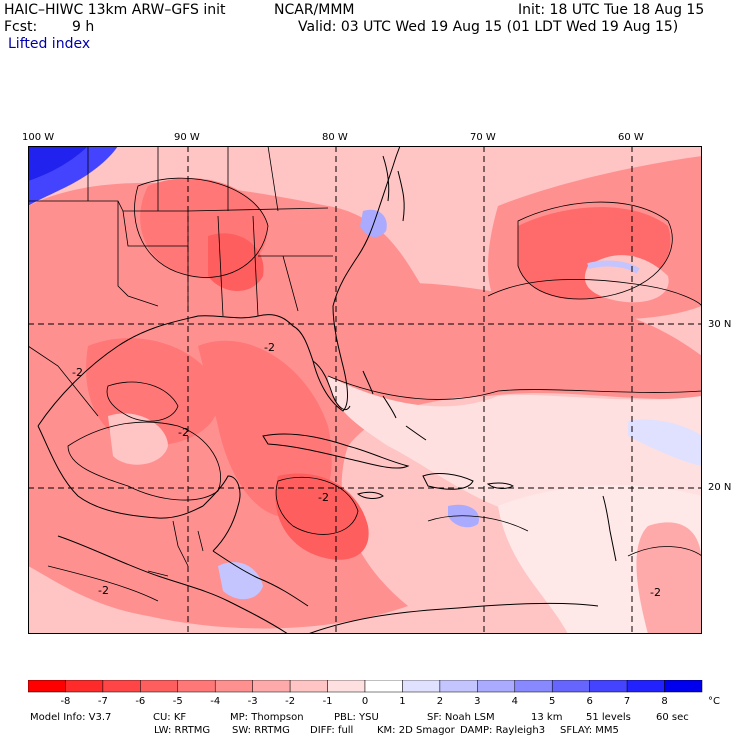 Image resolution: width=740 pixels, height=740 pixels. I want to click on model-title: HAIC–HIWC 13km ARW–GFS init, so click(115, 10).